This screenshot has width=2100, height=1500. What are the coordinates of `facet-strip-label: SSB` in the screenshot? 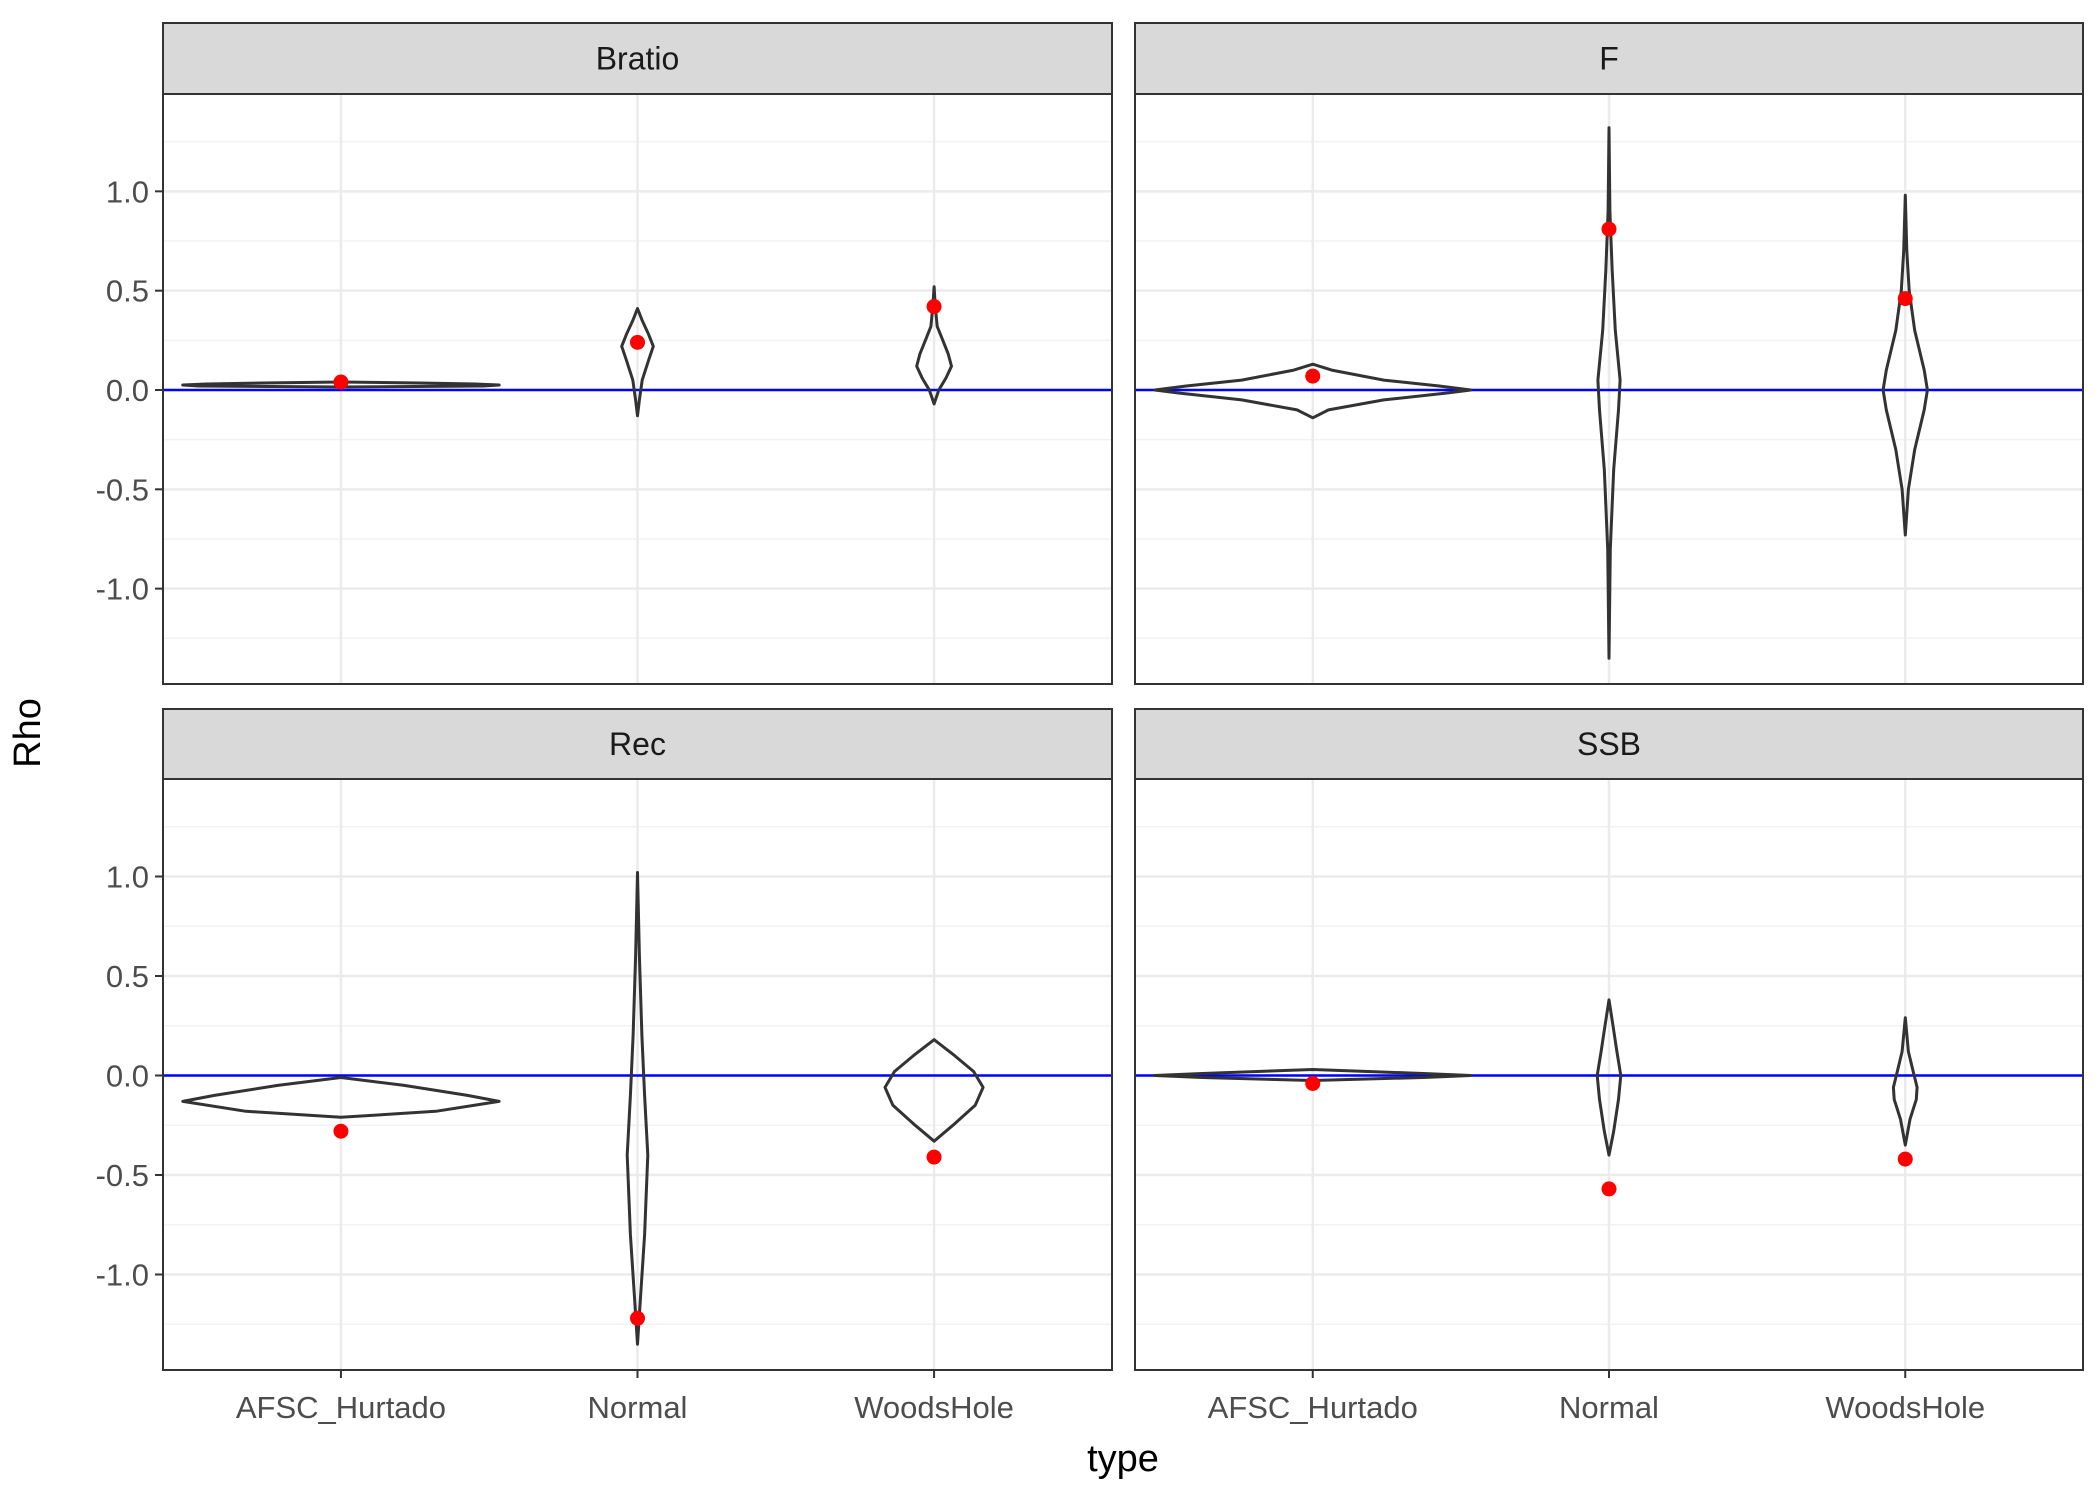 It's located at (1609, 744).